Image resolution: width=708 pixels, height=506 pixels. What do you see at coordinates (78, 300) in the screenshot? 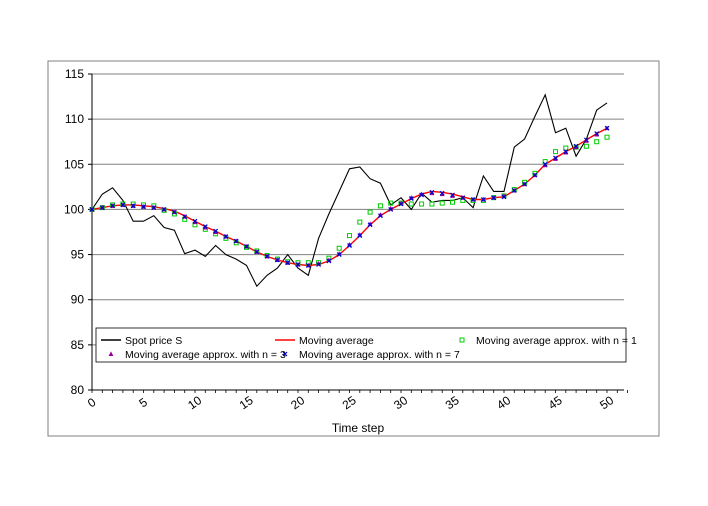
I see `y-tick-label-90: 90` at bounding box center [78, 300].